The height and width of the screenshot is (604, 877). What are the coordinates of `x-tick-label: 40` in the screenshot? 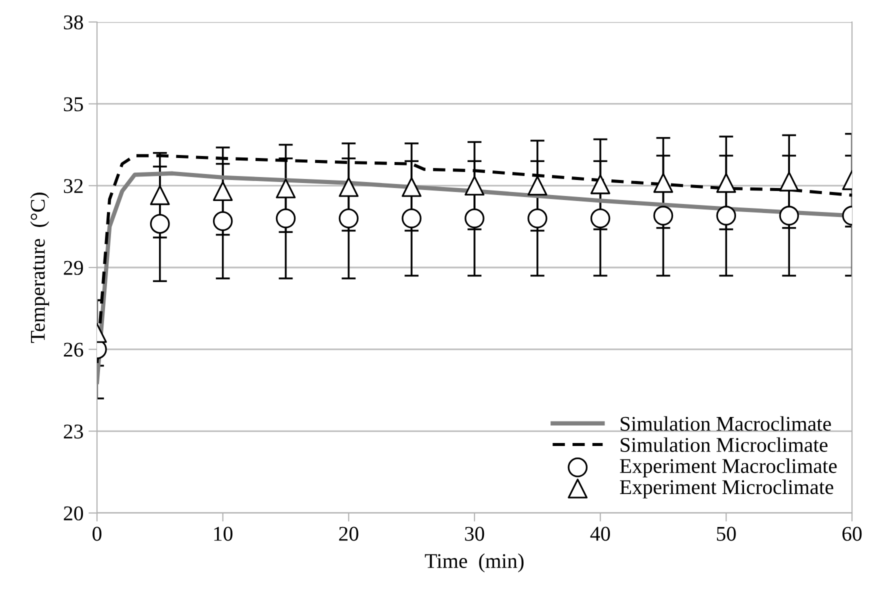 It's located at (600, 533).